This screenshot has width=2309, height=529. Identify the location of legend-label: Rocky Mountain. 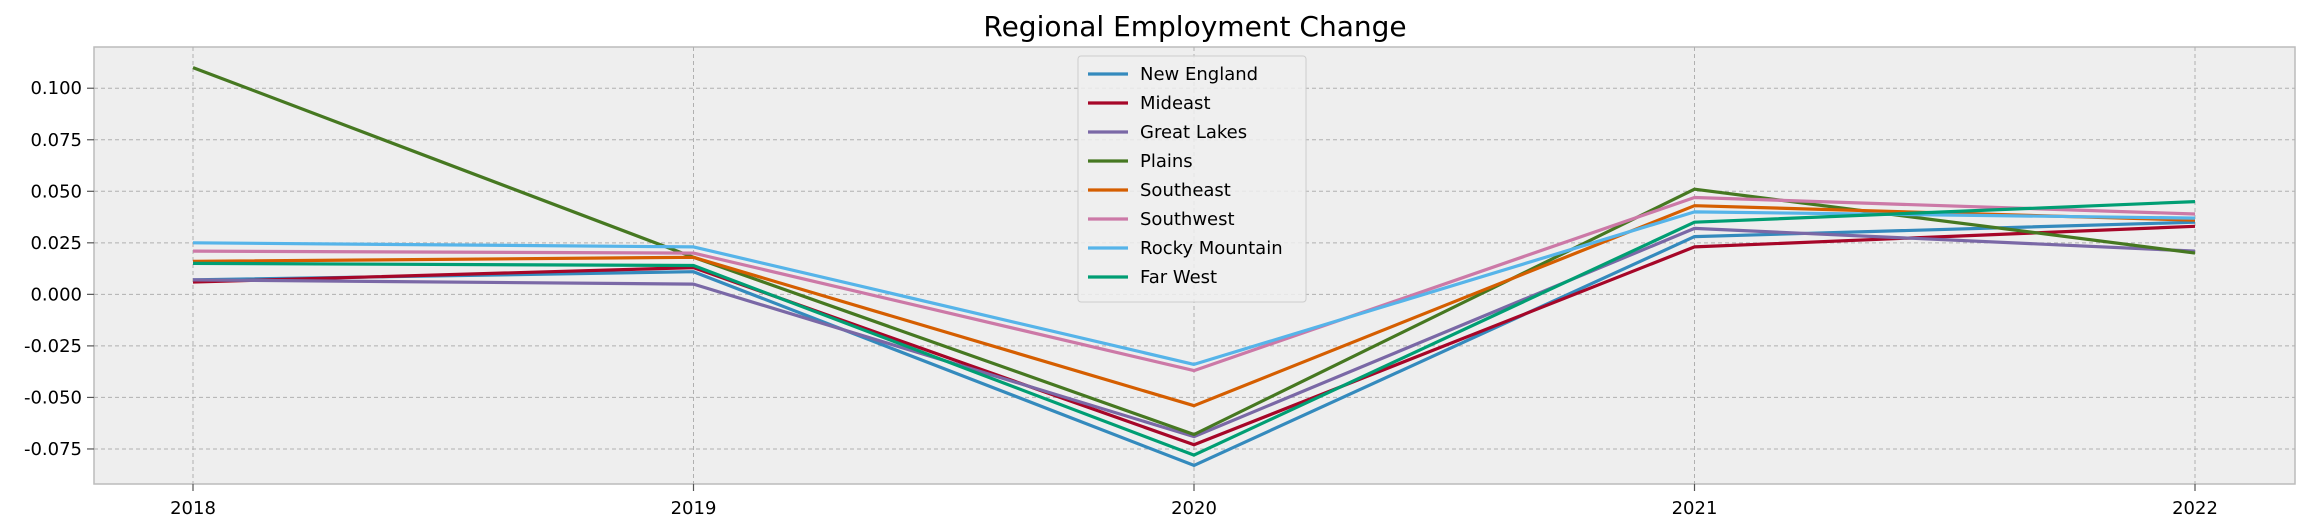
(1211, 248).